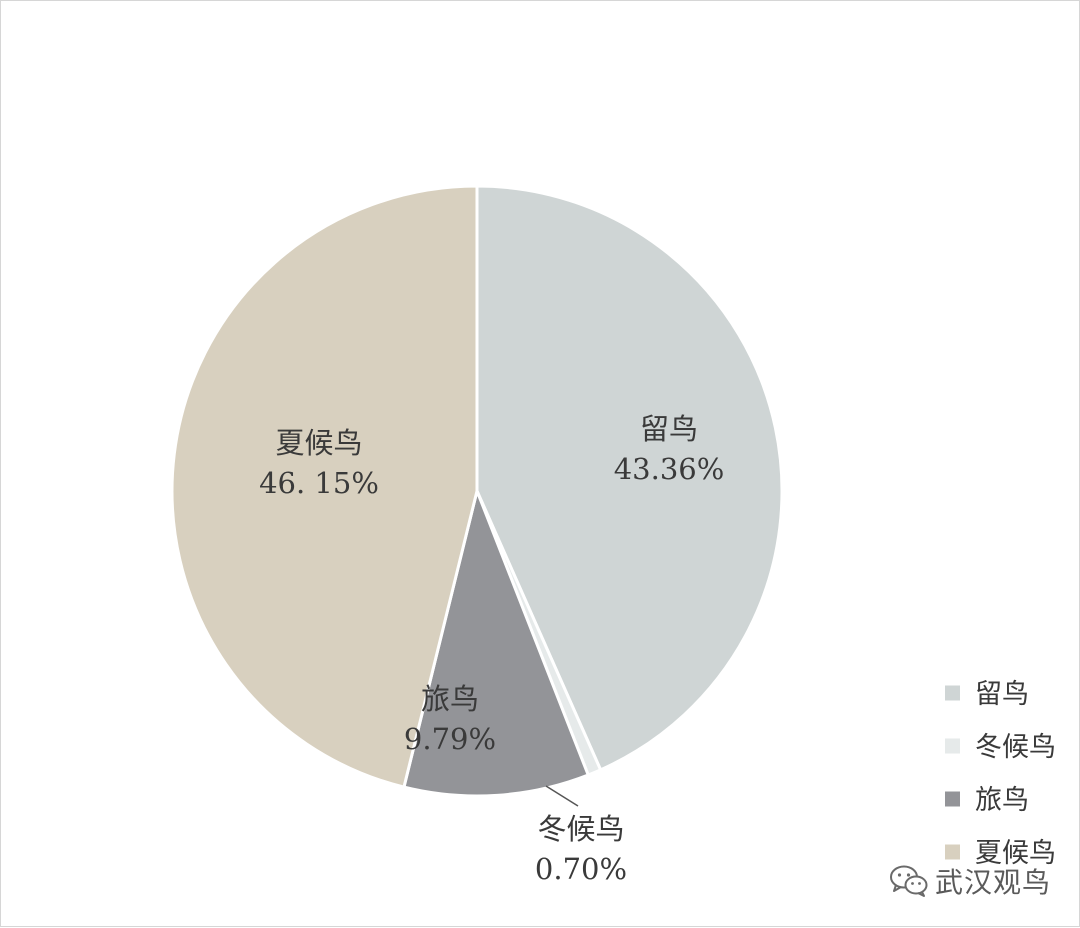 Image resolution: width=1080 pixels, height=928 pixels. I want to click on slice-name-label-1: 留鸟, so click(669, 429).